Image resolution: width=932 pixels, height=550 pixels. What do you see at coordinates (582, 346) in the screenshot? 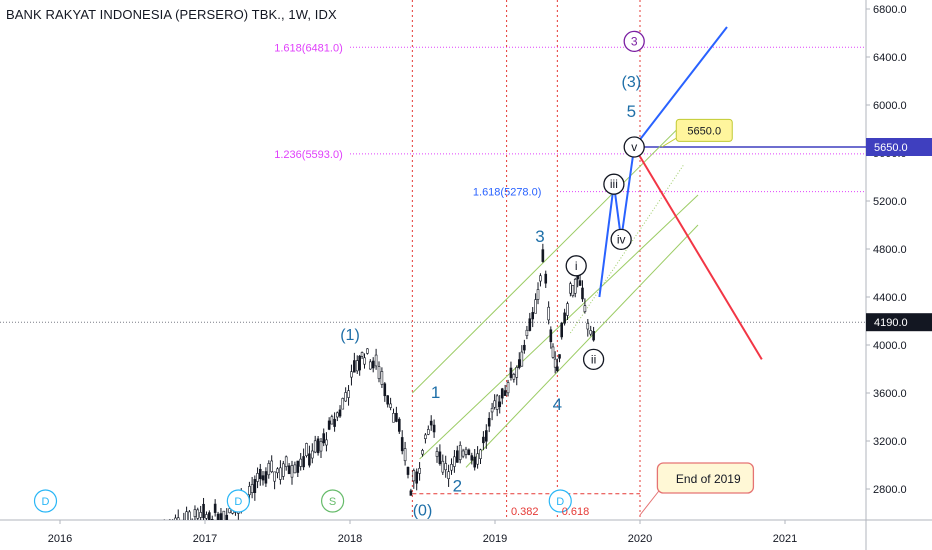
I see `trend-channel-line` at bounding box center [582, 346].